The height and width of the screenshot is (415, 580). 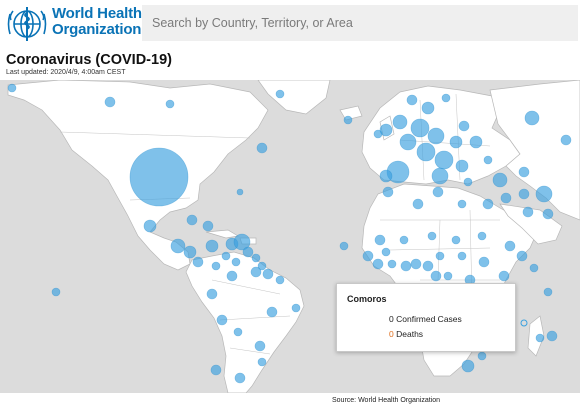 I want to click on bubble-uk, so click(x=386, y=130).